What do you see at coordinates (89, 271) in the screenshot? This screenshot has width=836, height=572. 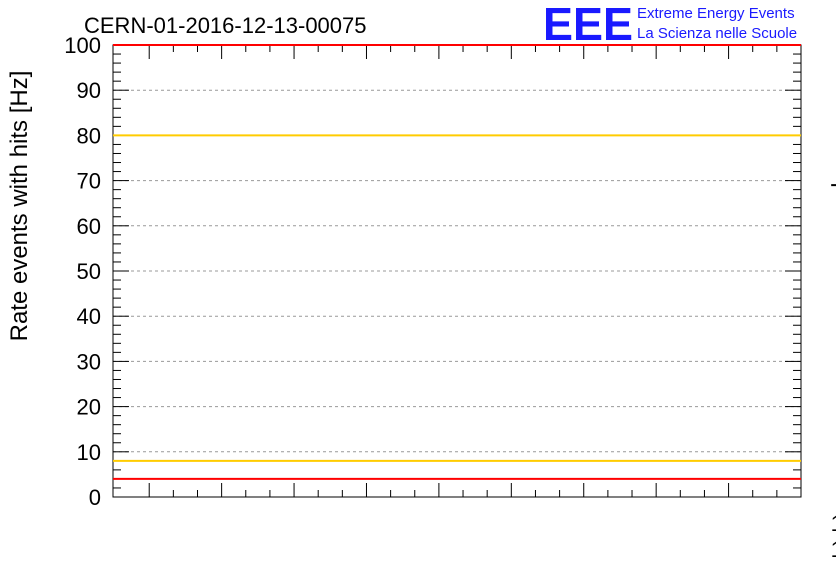 I see `y-tick-label: 50` at bounding box center [89, 271].